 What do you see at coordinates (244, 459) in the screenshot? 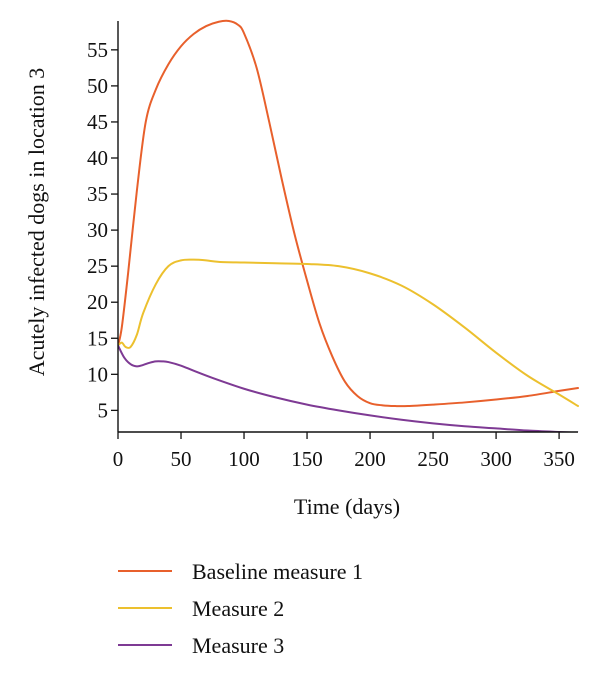
I see `x-tick-label: 100` at bounding box center [244, 459].